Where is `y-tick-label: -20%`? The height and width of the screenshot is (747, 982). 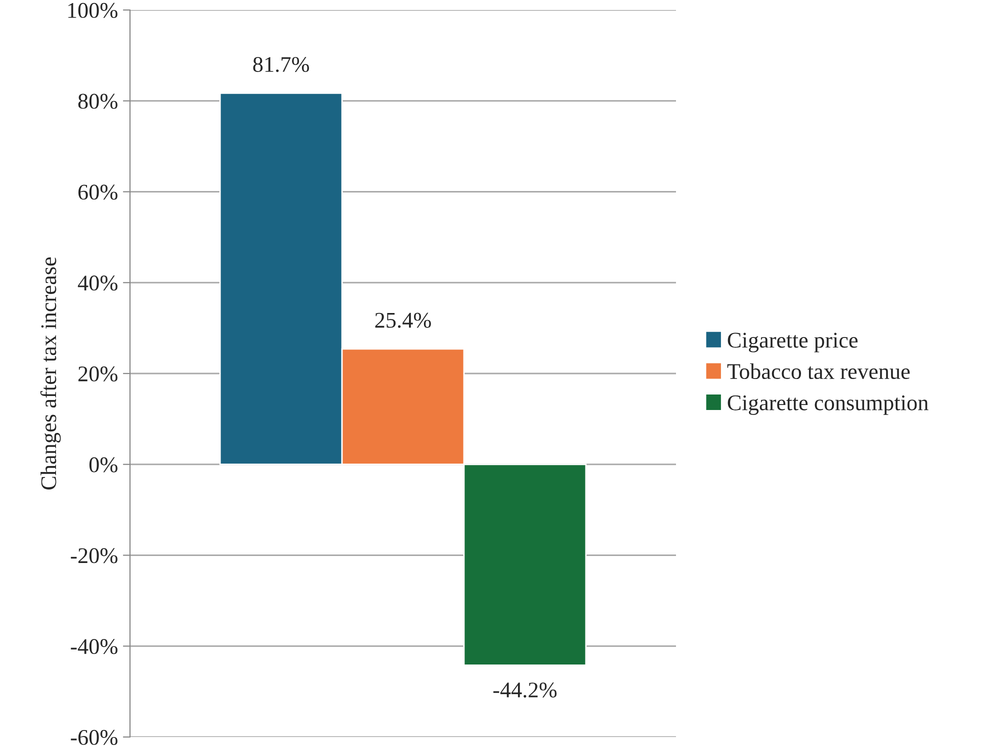 y-tick-label: -20% is located at coordinates (94, 556).